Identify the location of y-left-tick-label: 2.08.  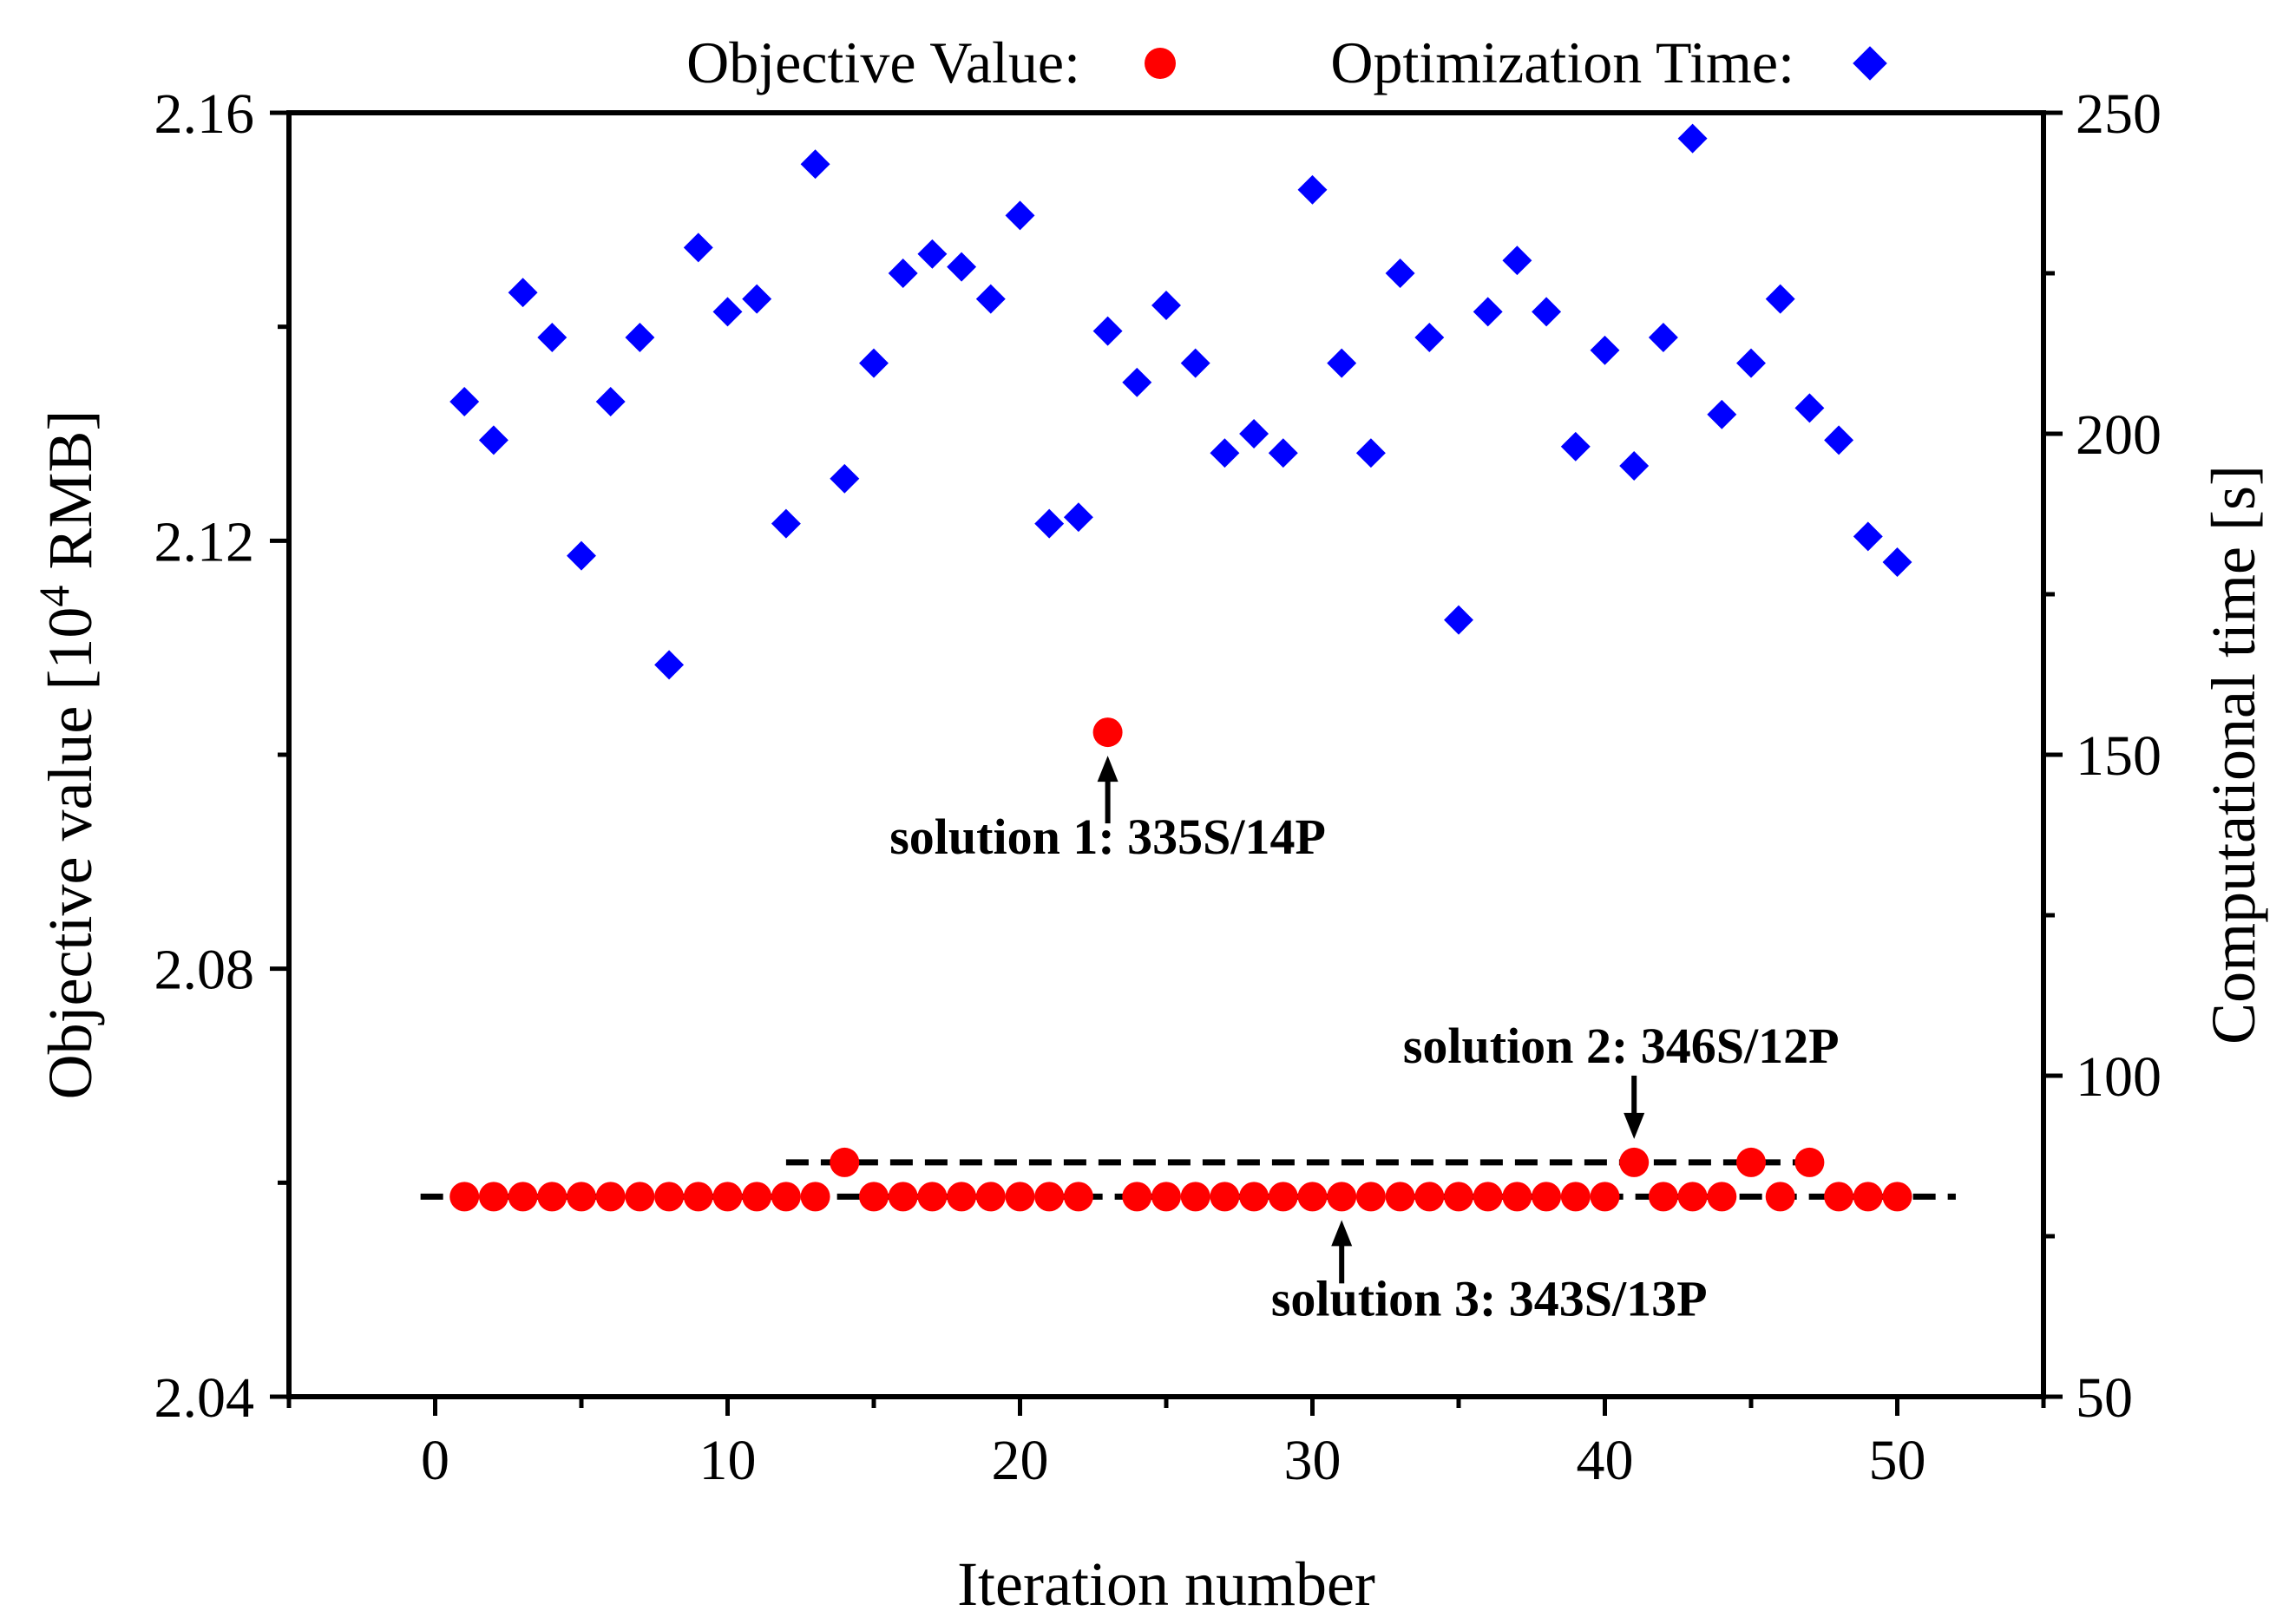
(204, 970).